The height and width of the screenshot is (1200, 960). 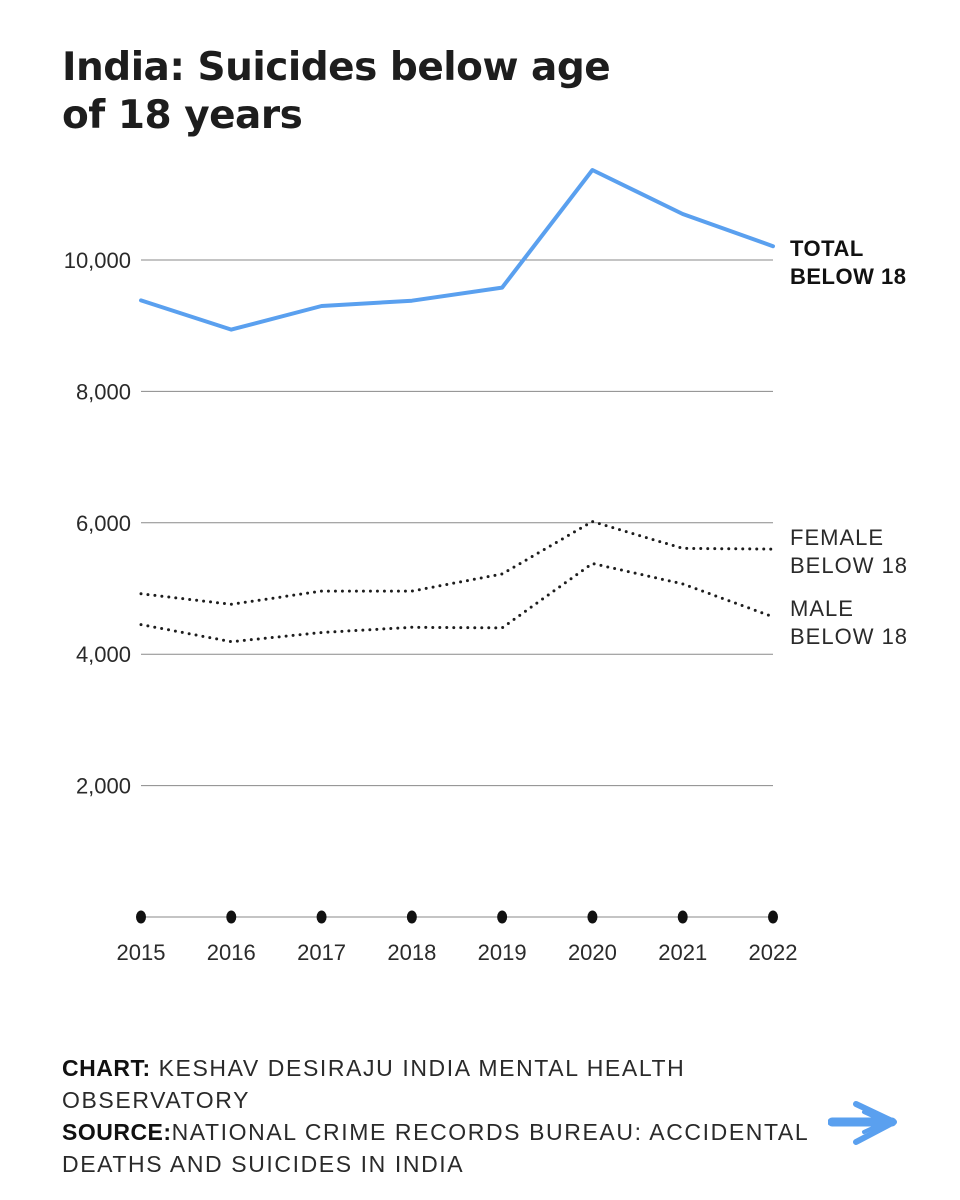 I want to click on series-label: FEMALE, so click(x=837, y=537).